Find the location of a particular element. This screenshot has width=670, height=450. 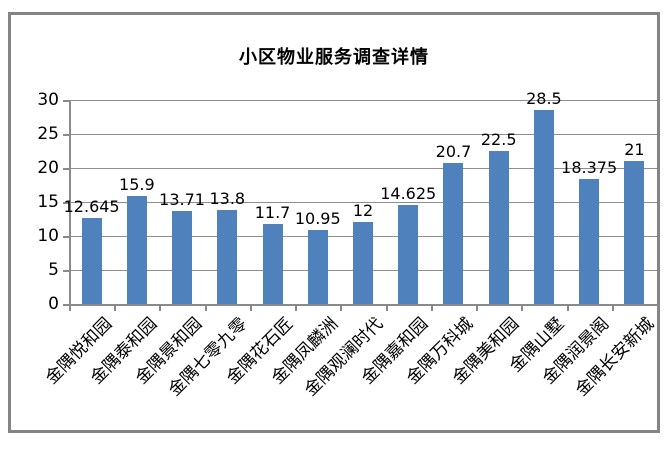

y-axis-line is located at coordinates (70, 202).